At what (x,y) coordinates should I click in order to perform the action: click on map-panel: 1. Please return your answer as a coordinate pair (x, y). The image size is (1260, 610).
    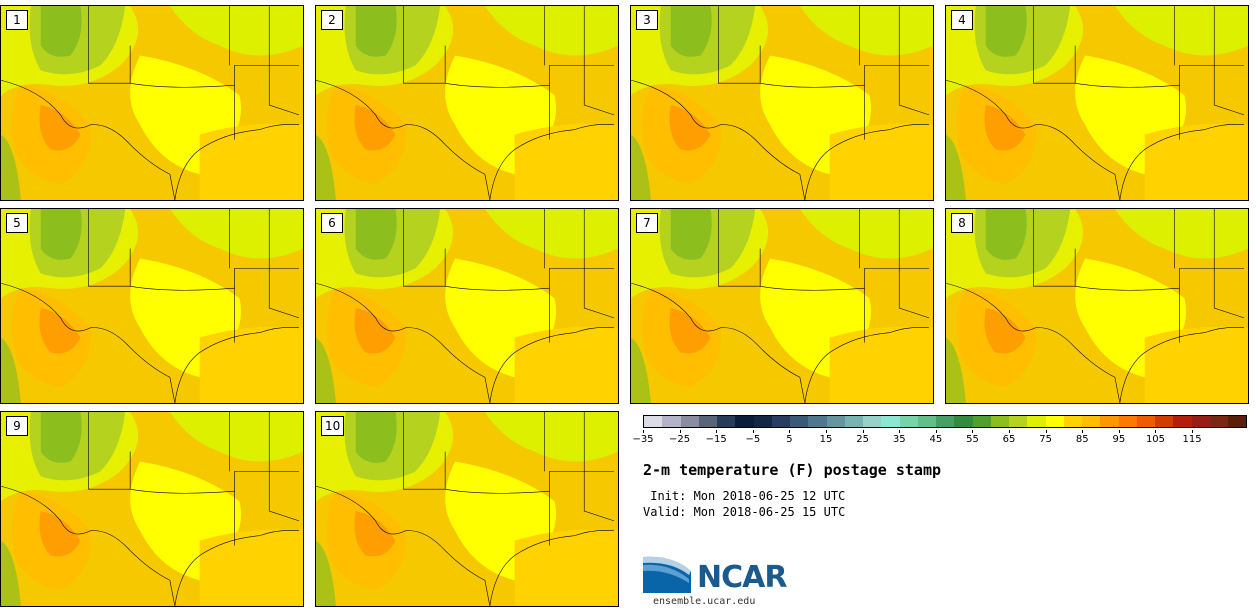
    Looking at the image, I should click on (152, 103).